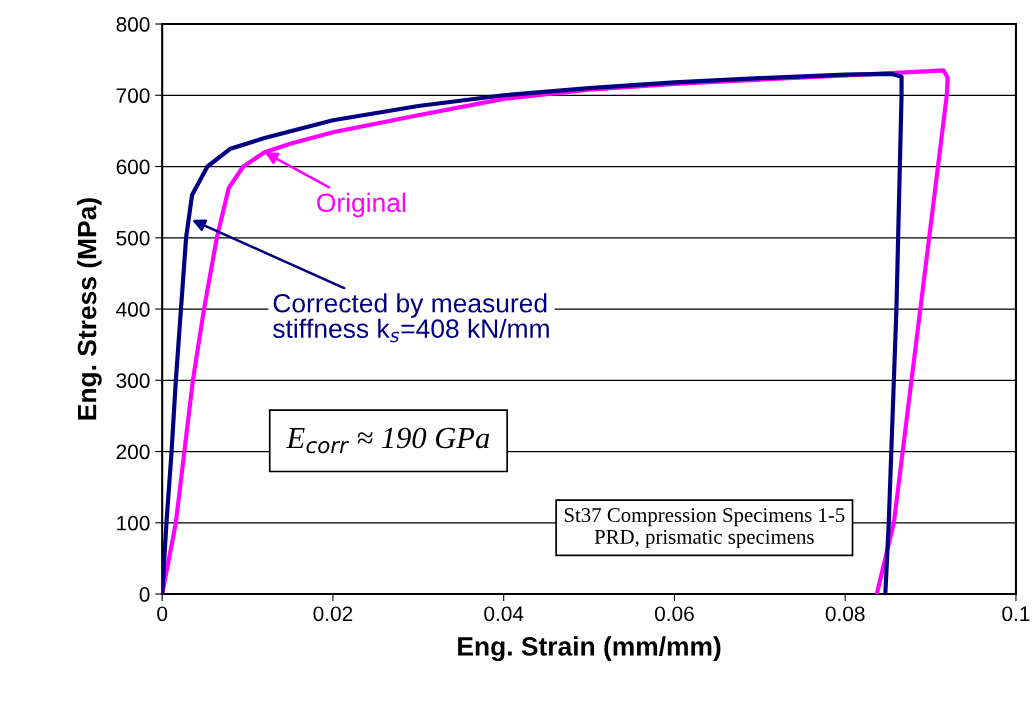  I want to click on x-tick-label: 0.04, so click(504, 614).